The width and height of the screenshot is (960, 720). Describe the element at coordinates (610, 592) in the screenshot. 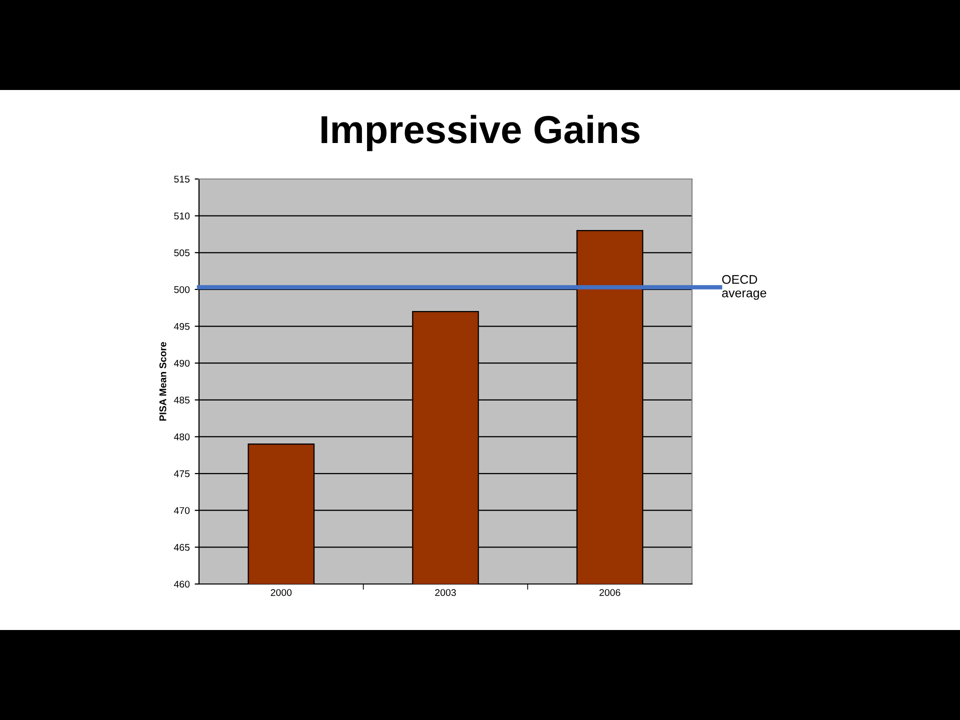

I see `x-tick-label: 2006` at that location.